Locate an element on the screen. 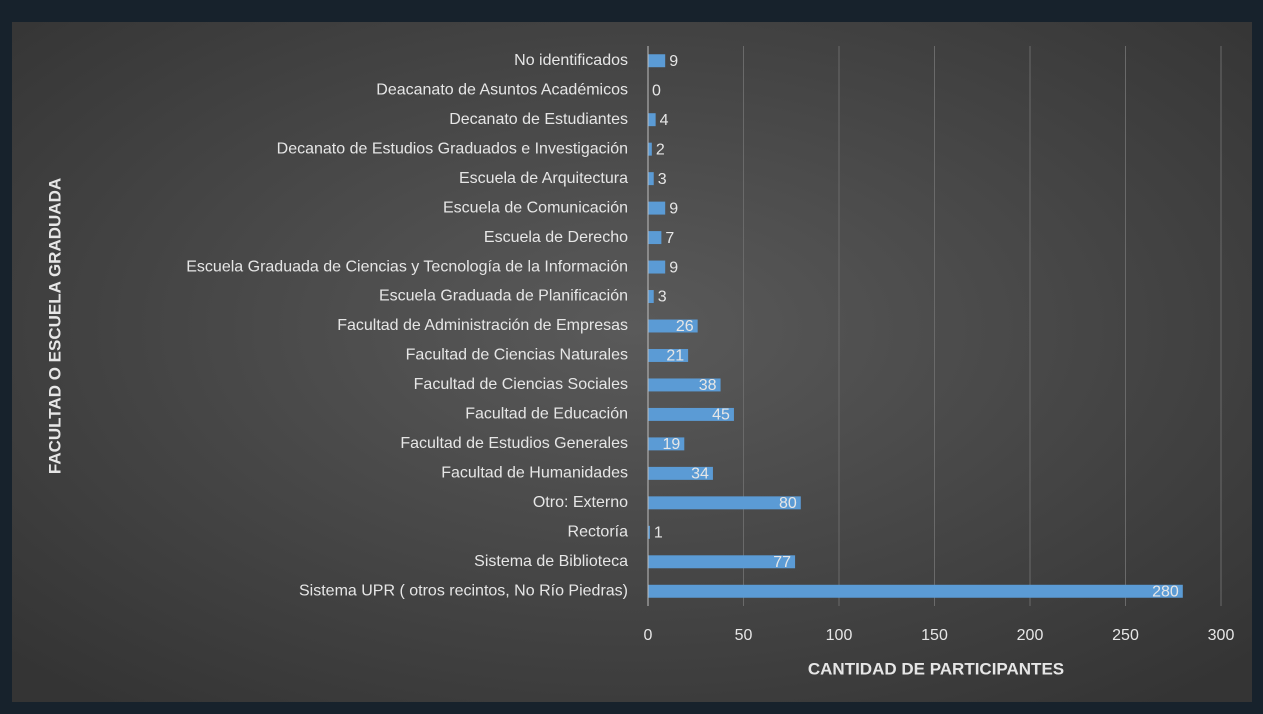 Image resolution: width=1263 pixels, height=714 pixels. data-label: 21 is located at coordinates (675, 356).